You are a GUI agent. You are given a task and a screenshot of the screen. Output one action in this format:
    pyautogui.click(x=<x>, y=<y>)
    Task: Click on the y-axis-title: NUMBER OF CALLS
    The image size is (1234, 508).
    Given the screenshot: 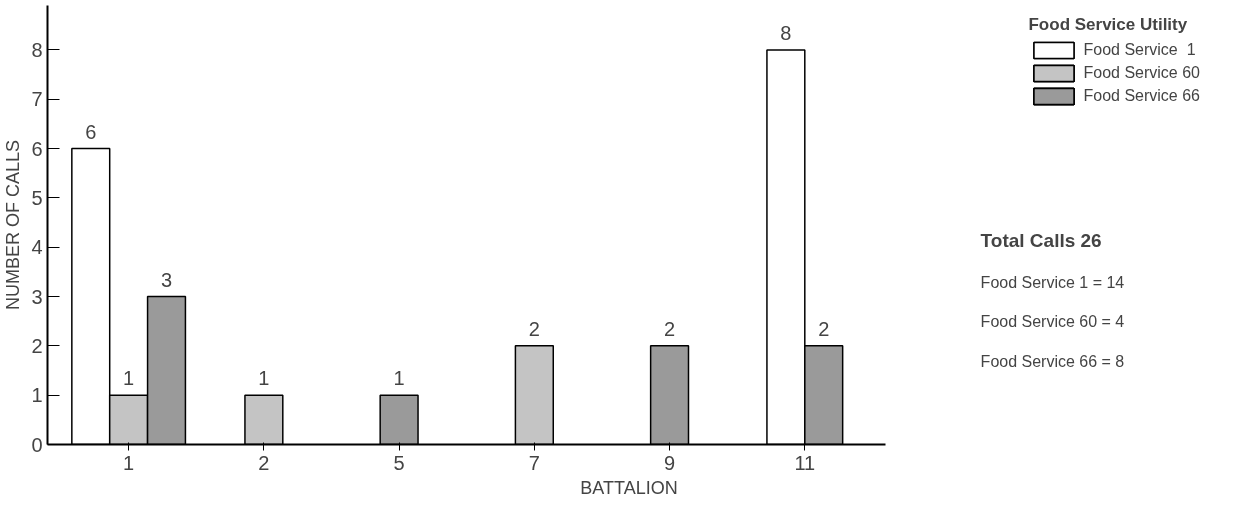 What is the action you would take?
    pyautogui.click(x=13, y=225)
    